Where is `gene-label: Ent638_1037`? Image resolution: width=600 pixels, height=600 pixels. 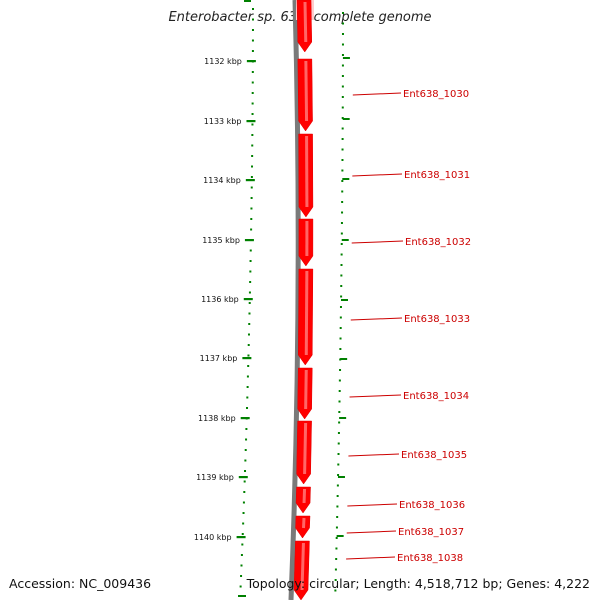 gene-label: Ent638_1037 is located at coordinates (431, 532).